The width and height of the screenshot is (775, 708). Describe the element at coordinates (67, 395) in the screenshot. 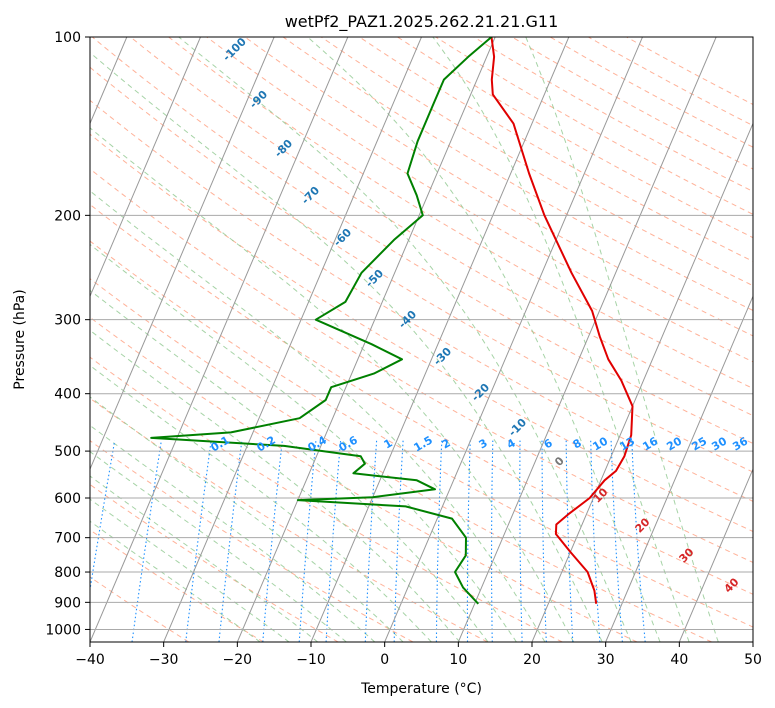

I see `y-tick-label: 400` at that location.